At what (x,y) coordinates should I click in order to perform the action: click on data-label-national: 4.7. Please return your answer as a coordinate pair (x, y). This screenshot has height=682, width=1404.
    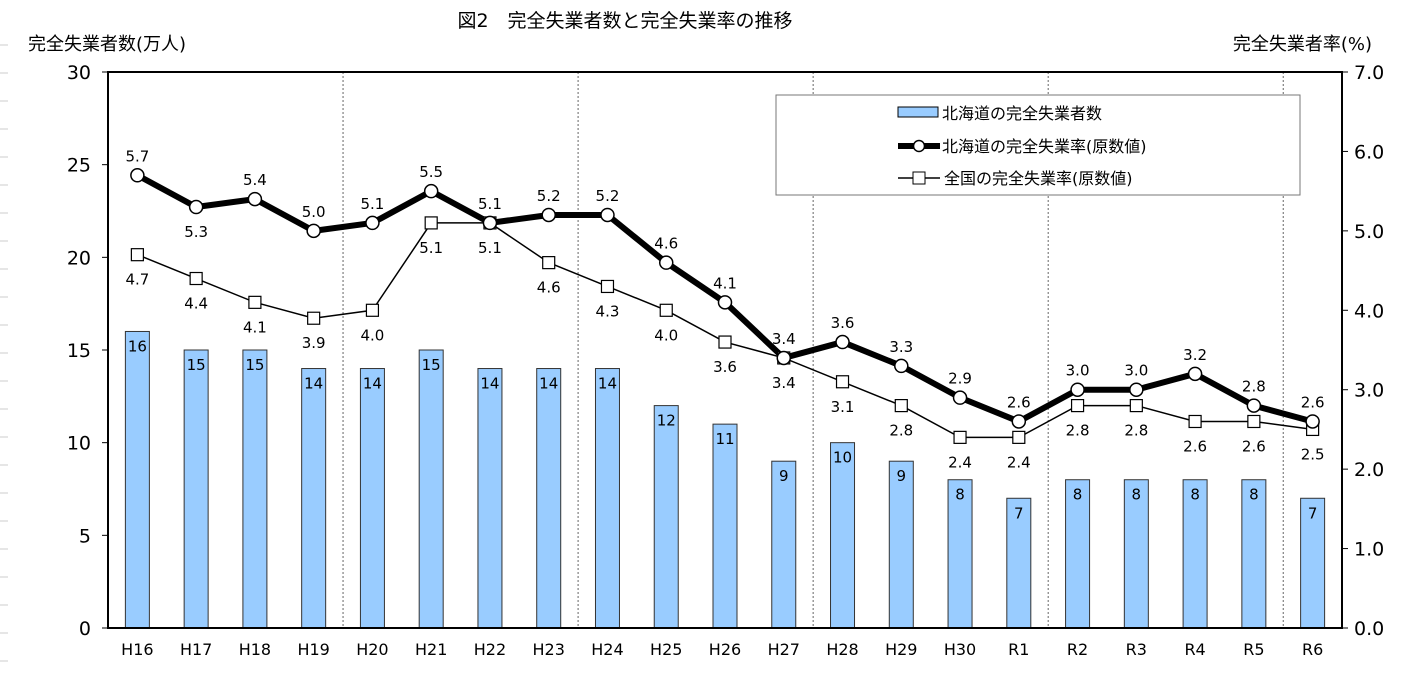
    Looking at the image, I should click on (137, 280).